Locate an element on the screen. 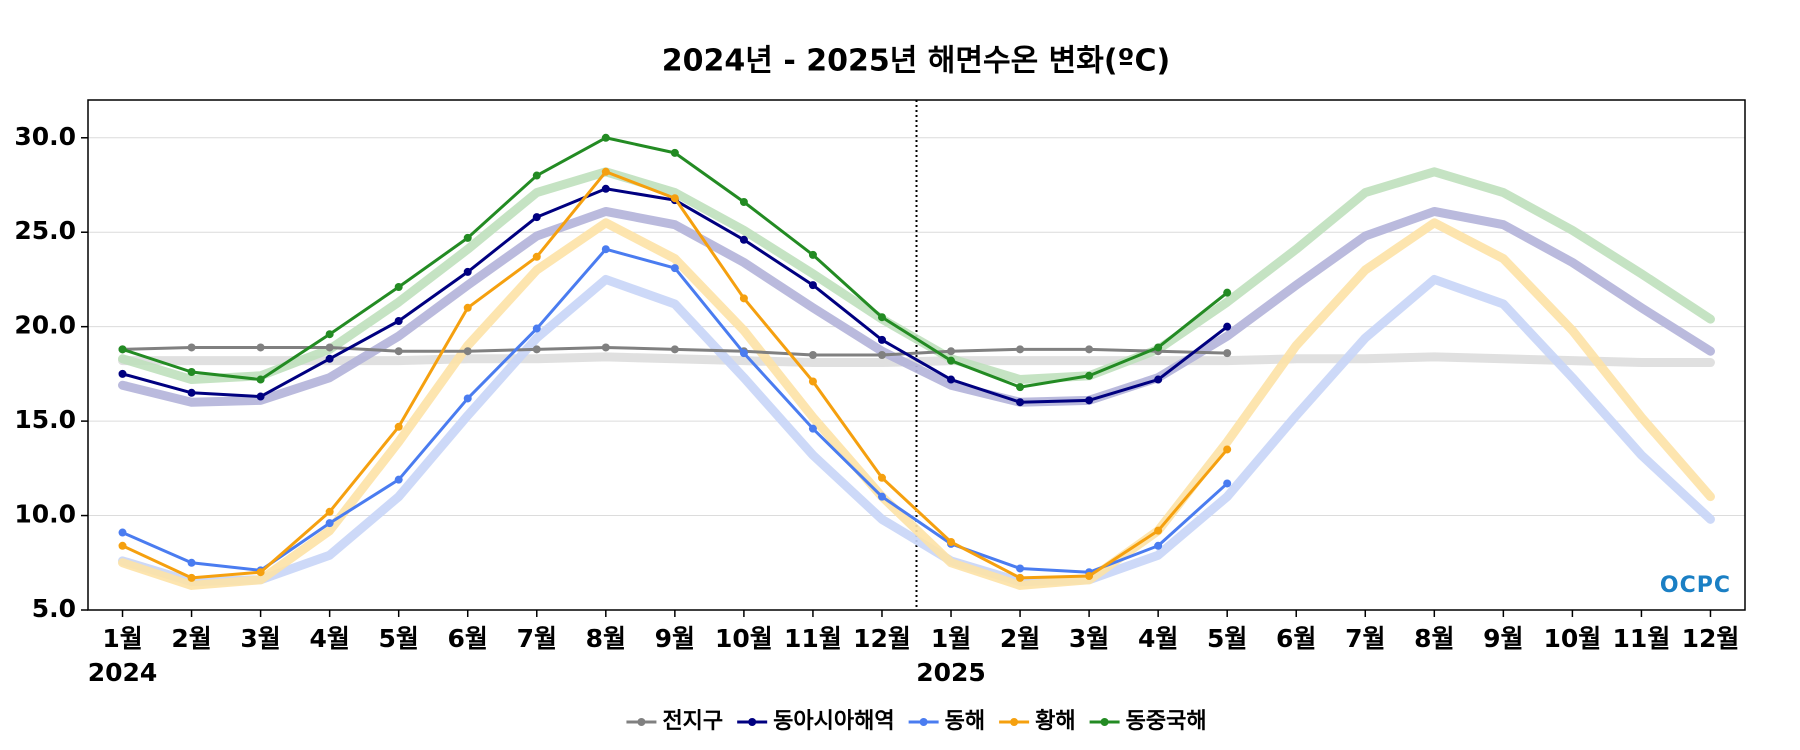 The height and width of the screenshot is (750, 1800). year-label: 2025 is located at coordinates (951, 672).